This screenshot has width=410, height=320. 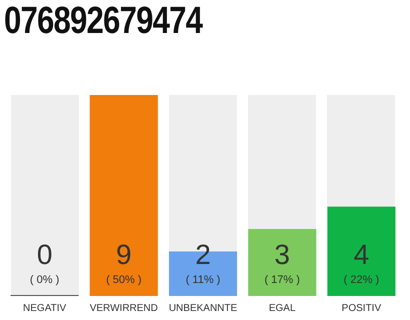 What do you see at coordinates (282, 262) in the screenshot?
I see `data-label: 3 ( 17% )` at bounding box center [282, 262].